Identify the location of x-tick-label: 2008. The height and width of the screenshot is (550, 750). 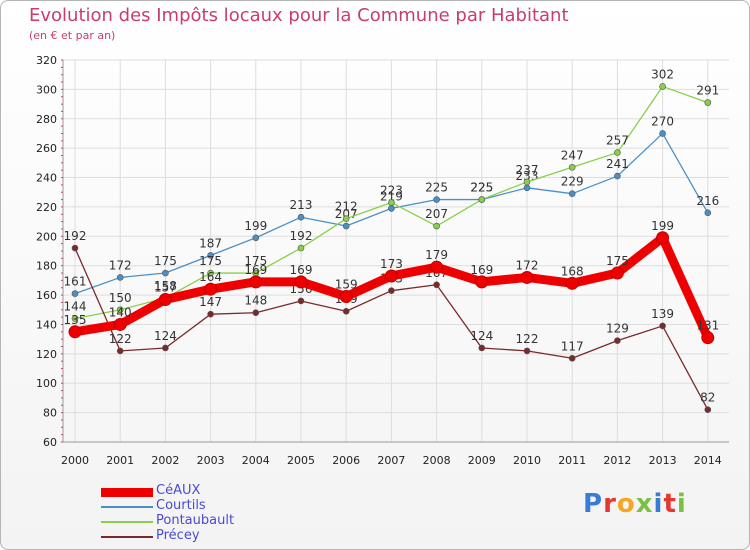
(437, 460).